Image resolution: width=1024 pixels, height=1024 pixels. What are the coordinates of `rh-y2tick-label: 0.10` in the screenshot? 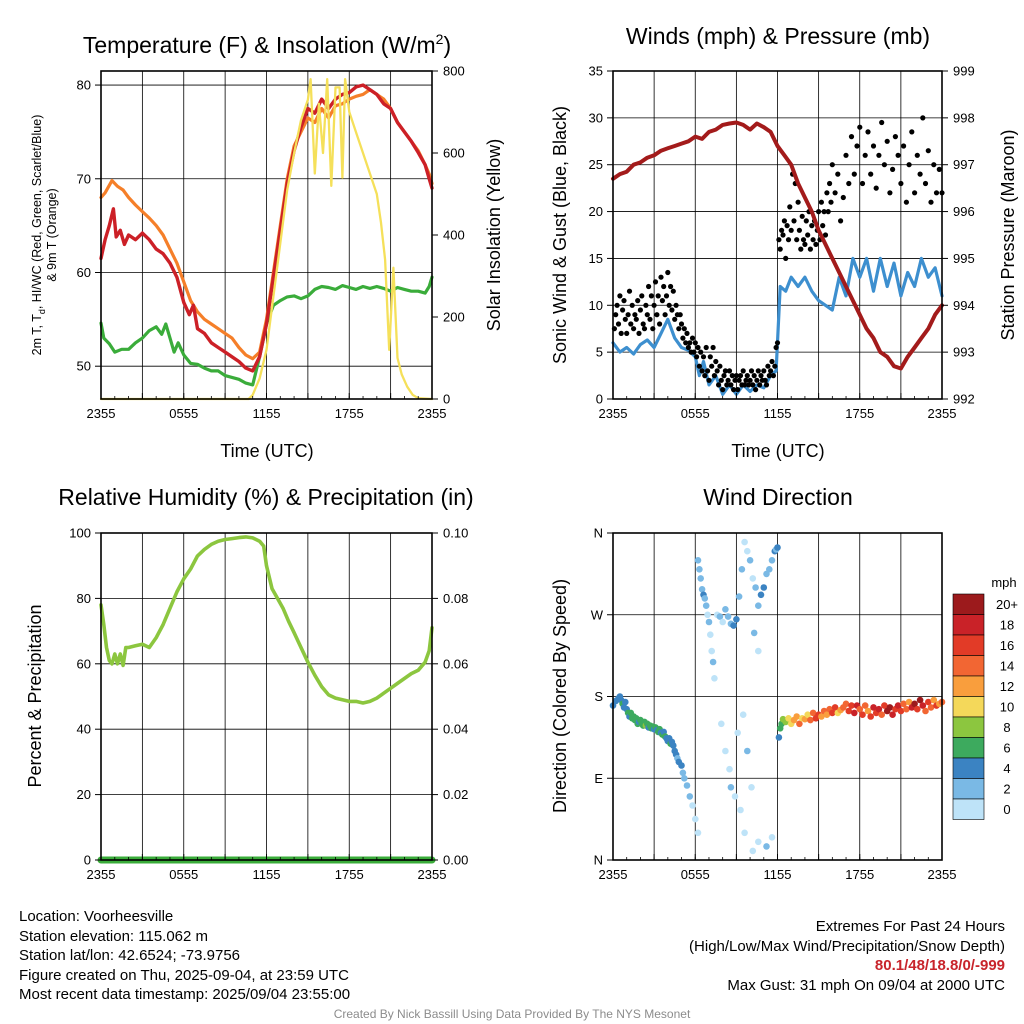 It's located at (455, 533).